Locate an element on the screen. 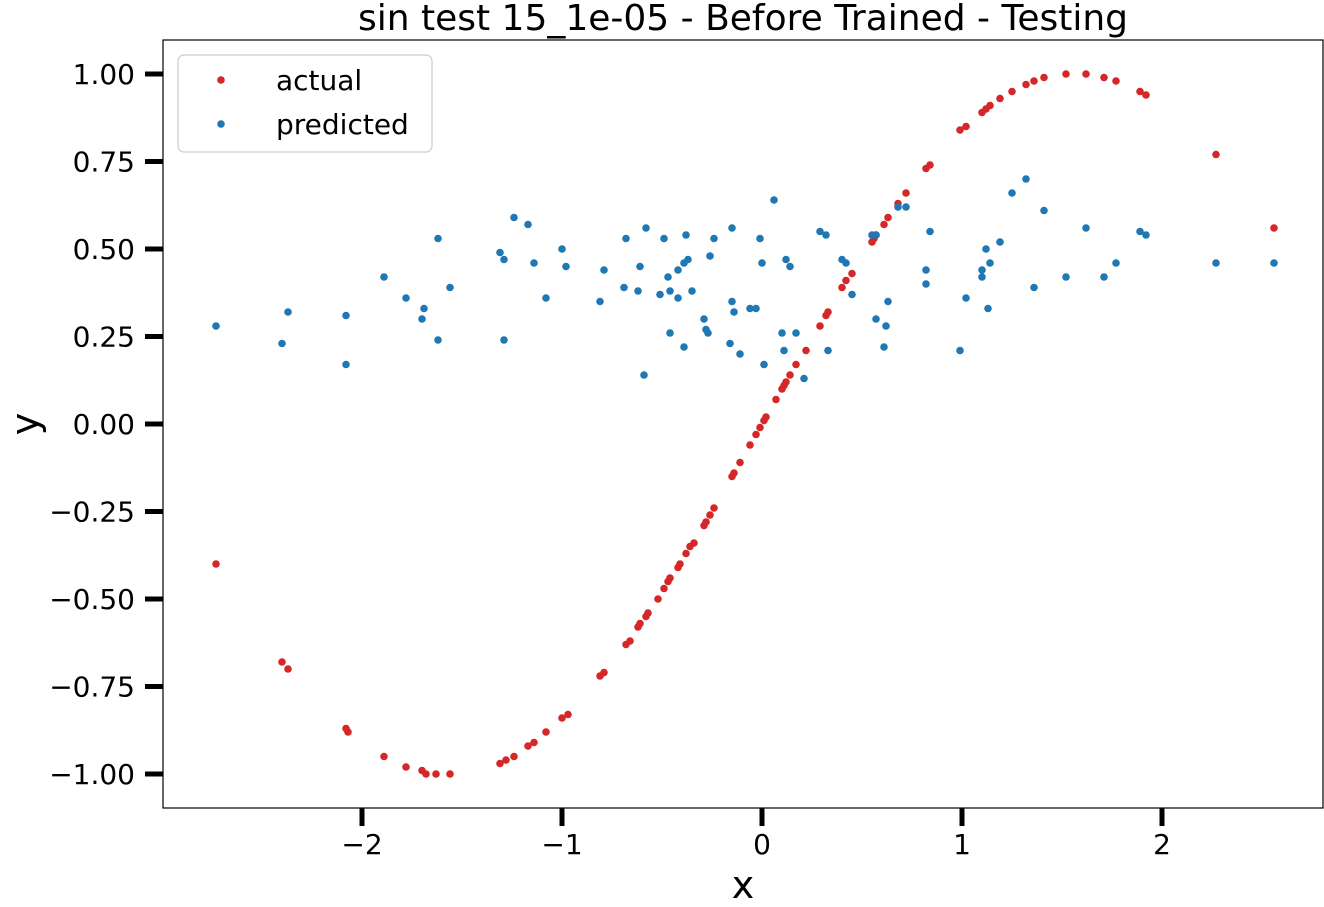  x-tick-label: 2 is located at coordinates (1162, 844).